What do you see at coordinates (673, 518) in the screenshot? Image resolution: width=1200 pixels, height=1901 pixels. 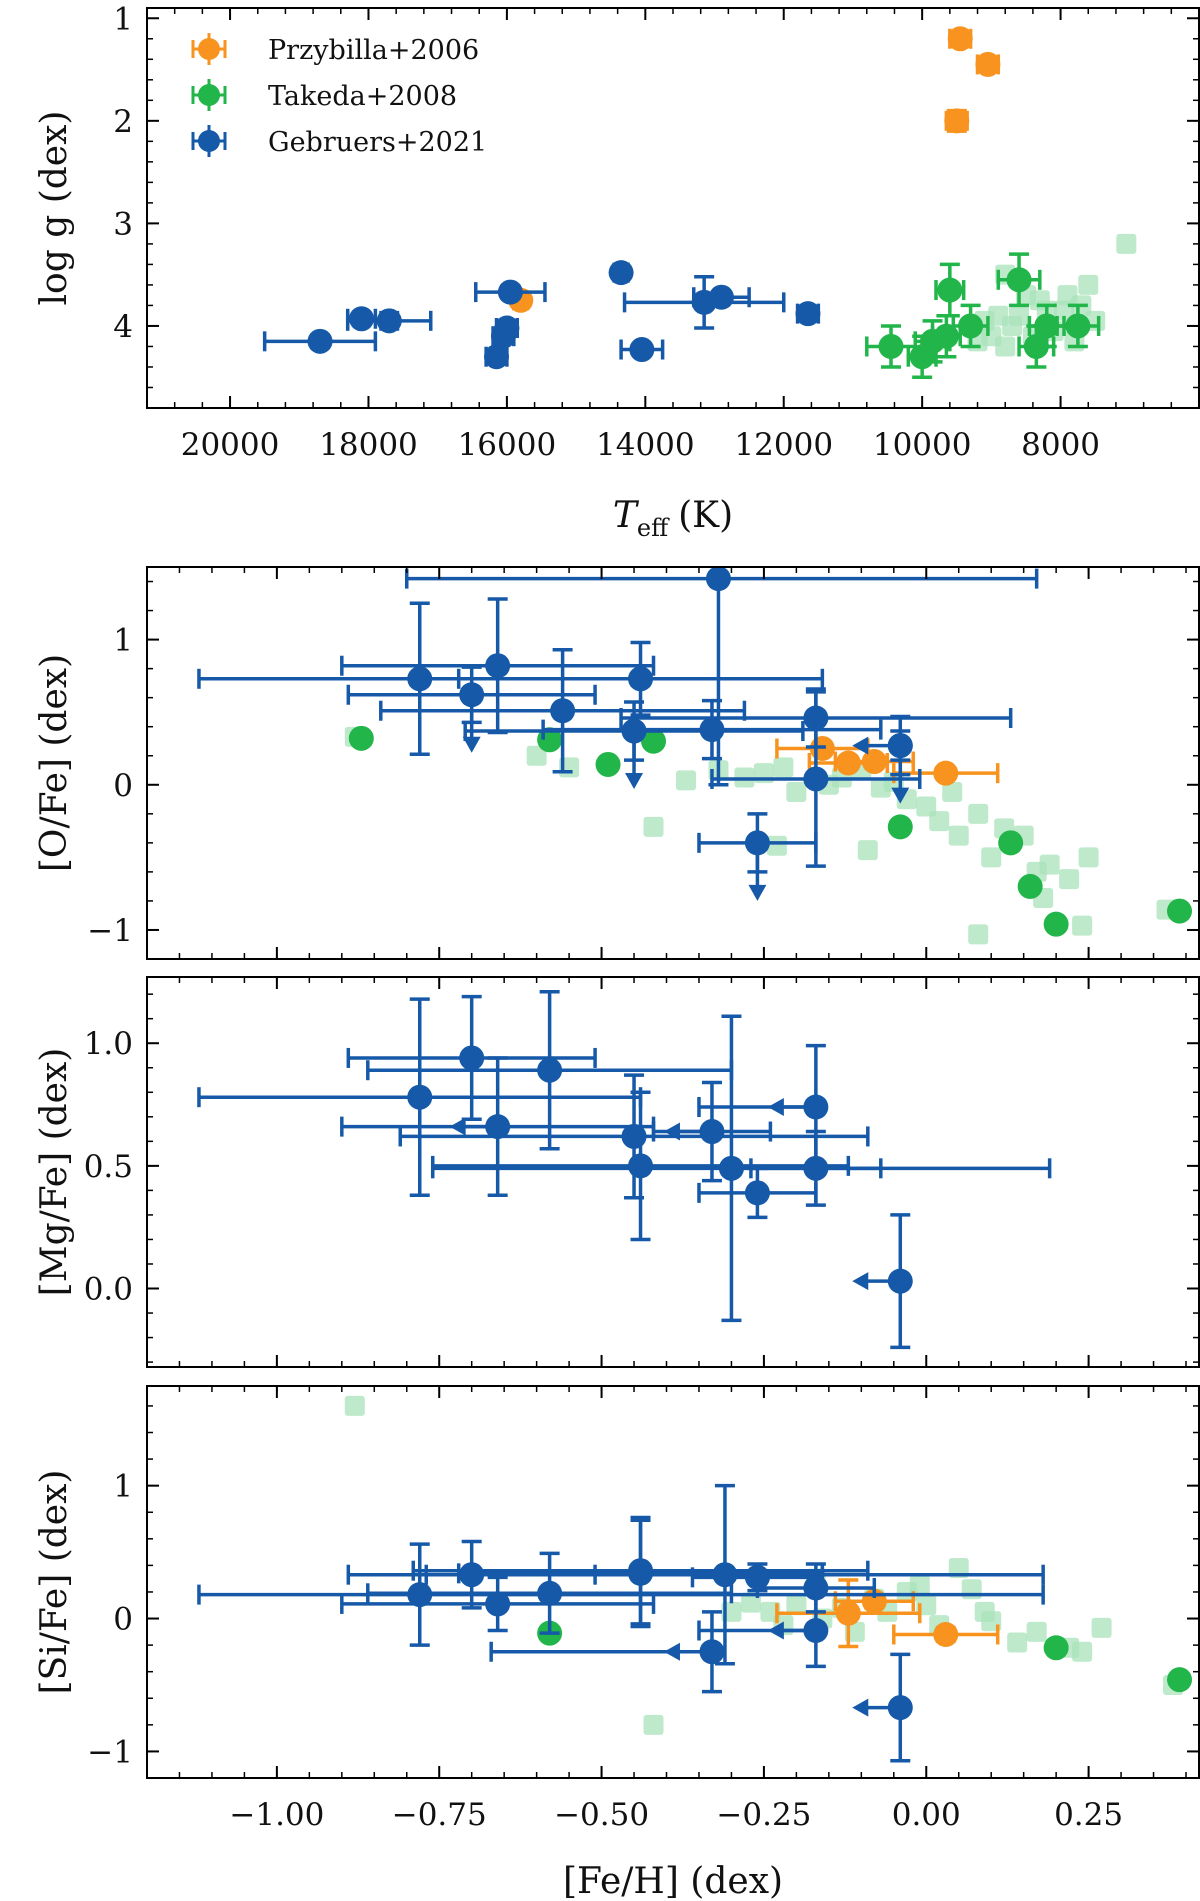 I see `x-axis-label-teff: Teff (K)` at bounding box center [673, 518].